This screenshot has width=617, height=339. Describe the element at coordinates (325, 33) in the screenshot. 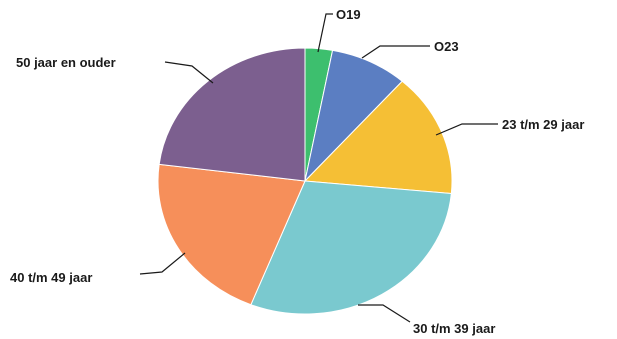

I see `leader-line-o19` at that location.